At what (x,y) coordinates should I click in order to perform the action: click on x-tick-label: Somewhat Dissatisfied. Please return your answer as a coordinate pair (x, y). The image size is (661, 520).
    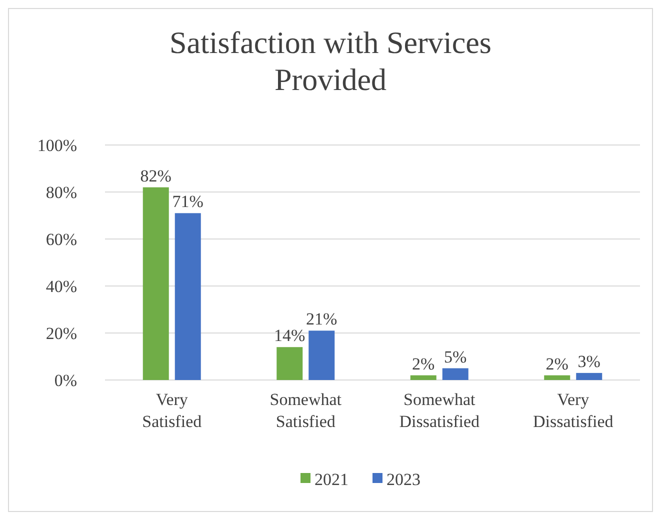
    Looking at the image, I should click on (439, 410).